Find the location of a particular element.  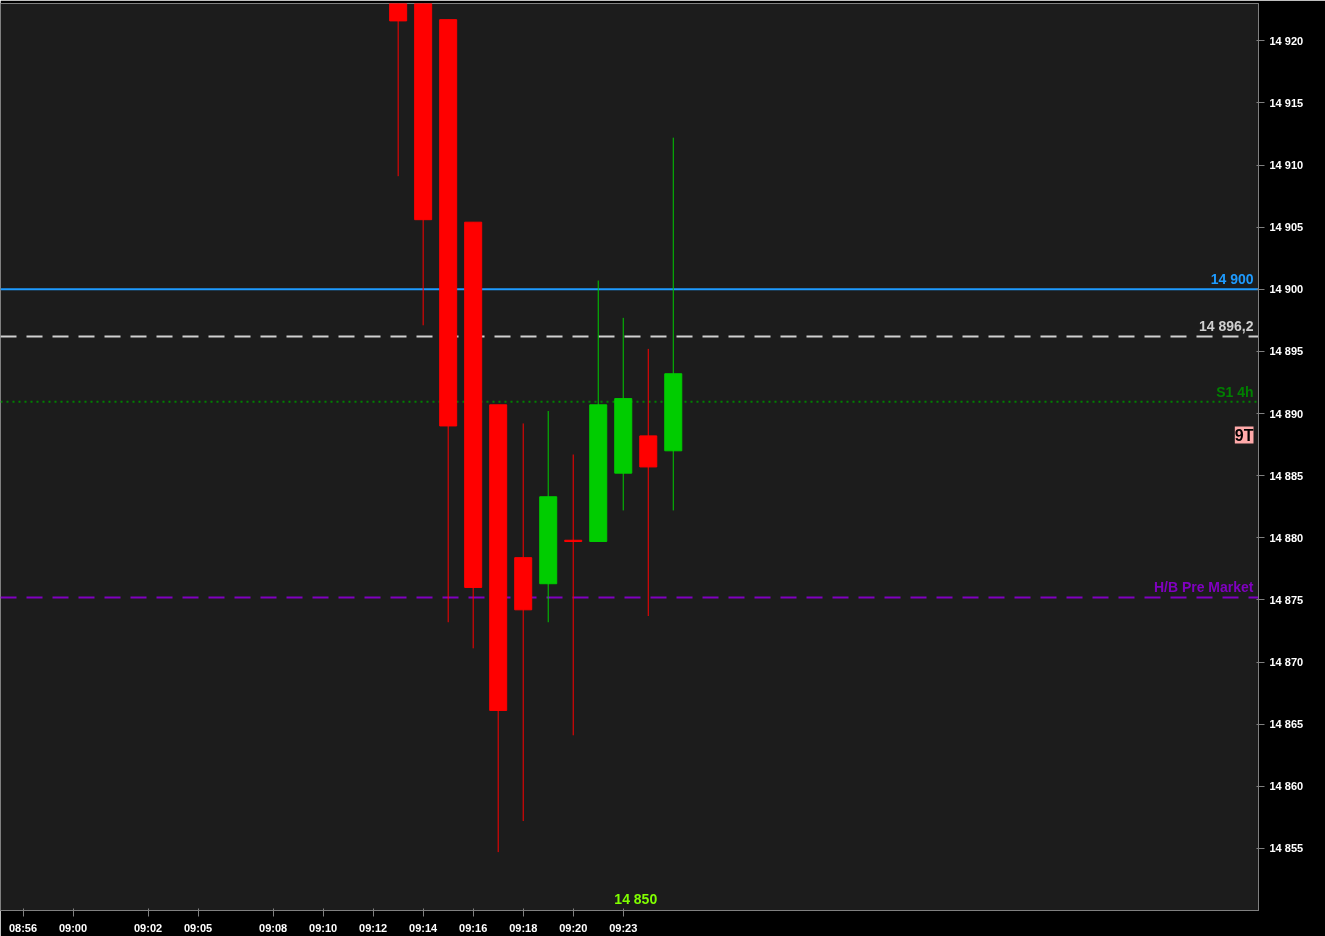

ref-line-label: H/B Pre Market is located at coordinates (1203, 587).